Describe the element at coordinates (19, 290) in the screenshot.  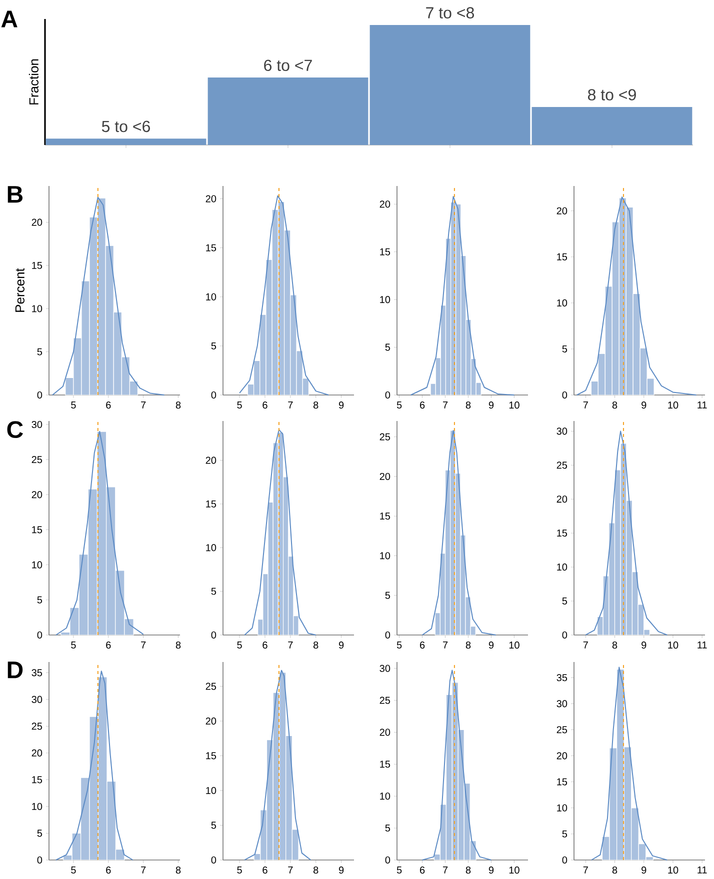
I see `y-axis-title: Percent` at that location.